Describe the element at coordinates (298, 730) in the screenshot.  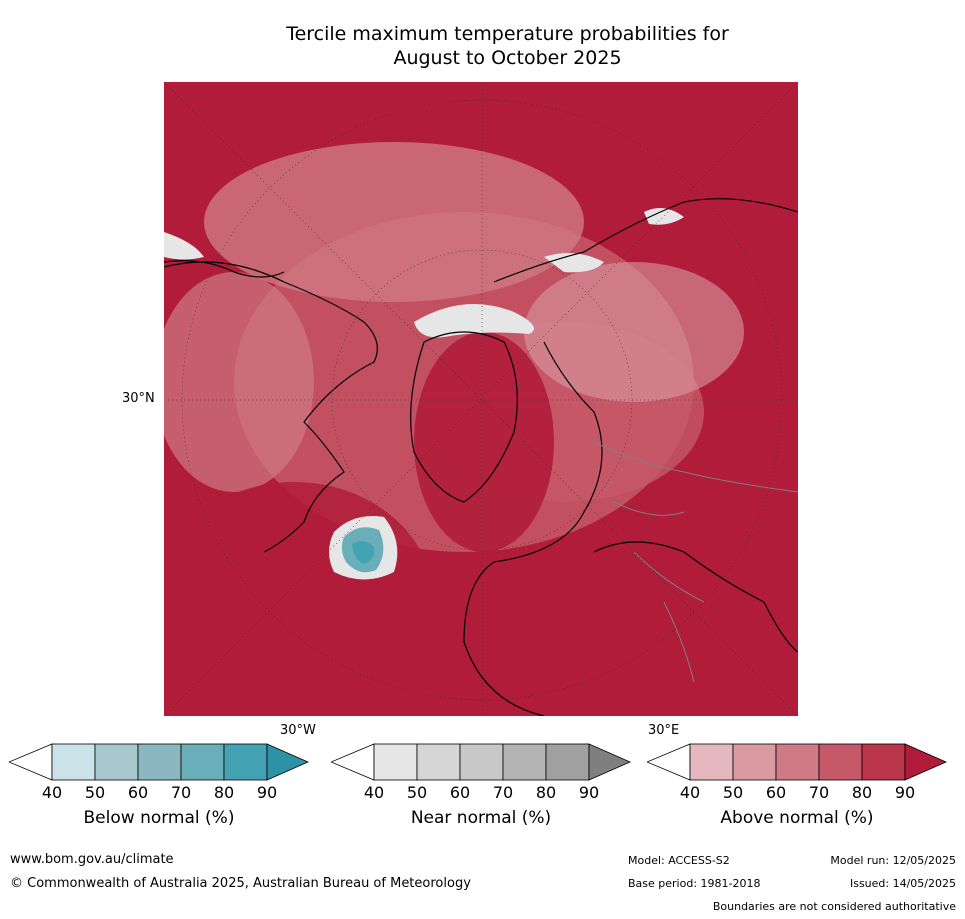
I see `lon-label-30w: 30°W` at that location.